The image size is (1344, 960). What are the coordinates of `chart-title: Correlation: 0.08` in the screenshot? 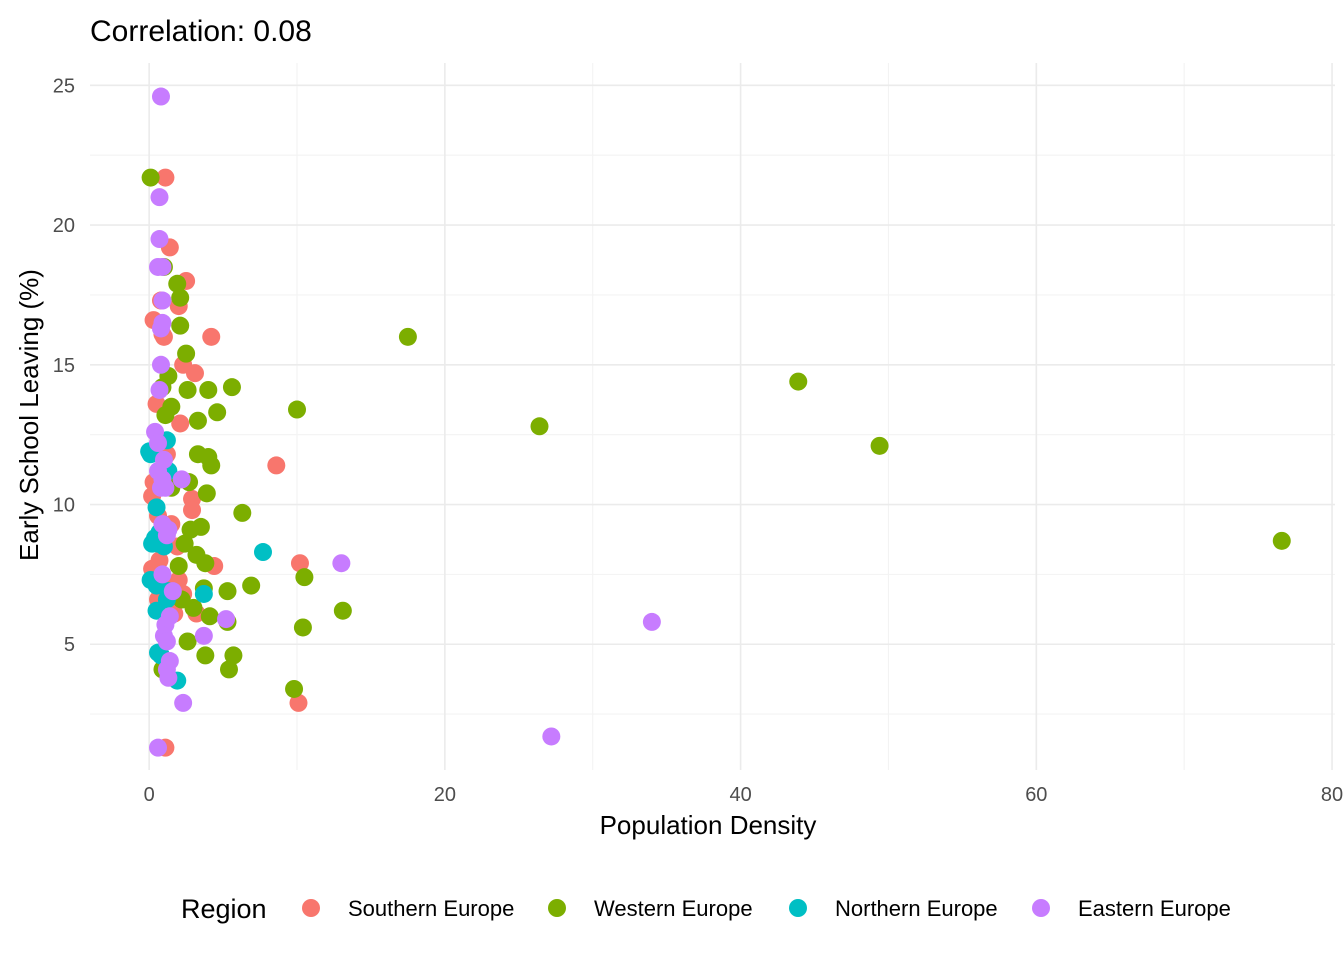 It's located at (201, 31).